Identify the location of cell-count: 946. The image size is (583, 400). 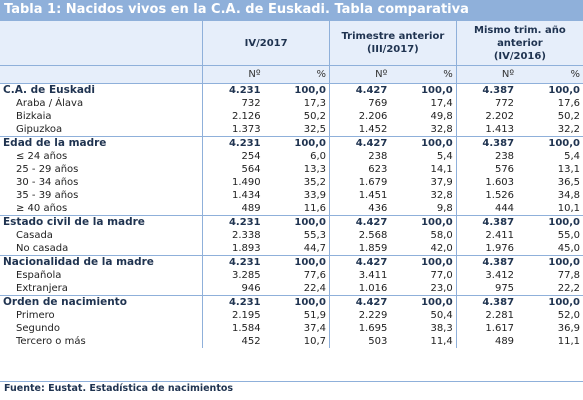
(233, 289).